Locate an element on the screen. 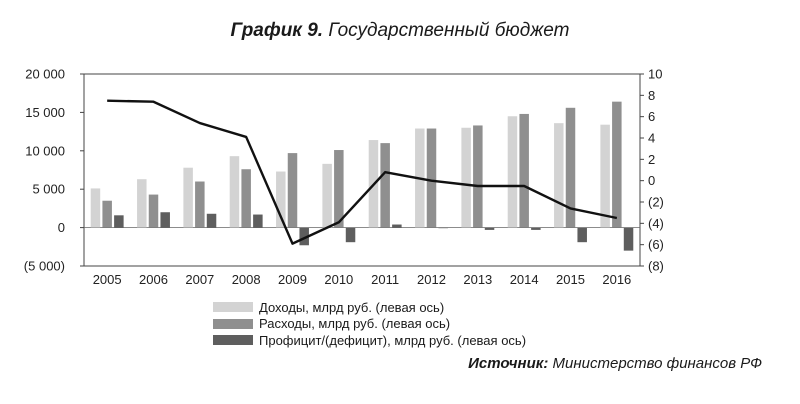  legend-item-revenue: Доходы, млрд руб. (левая ось) is located at coordinates (369, 307).